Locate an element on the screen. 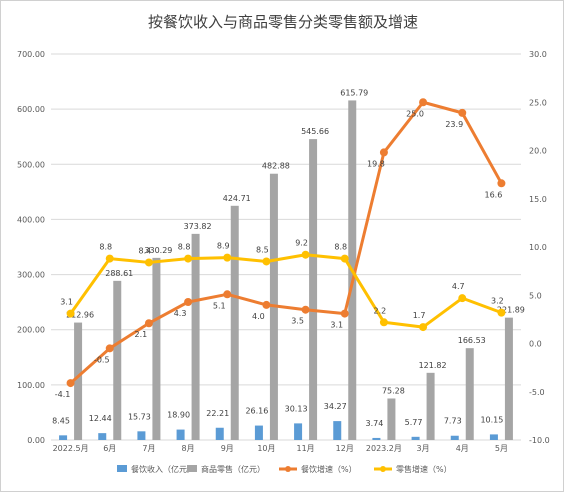 The width and height of the screenshot is (564, 492). left-axis-tick-label: 200.00 is located at coordinates (31, 330).